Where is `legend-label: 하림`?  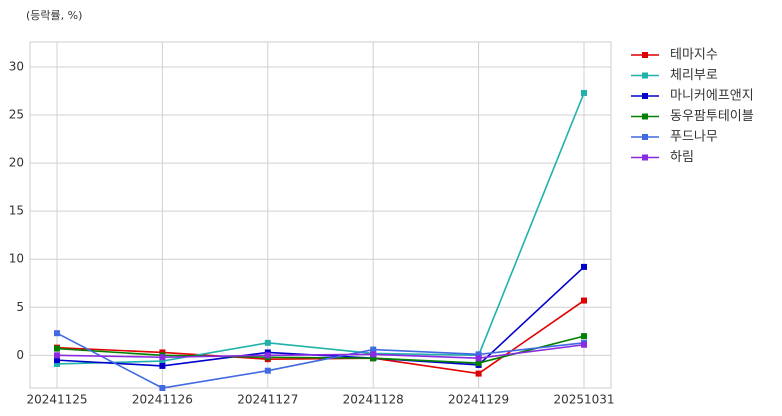 legend-label: 하림 is located at coordinates (682, 157).